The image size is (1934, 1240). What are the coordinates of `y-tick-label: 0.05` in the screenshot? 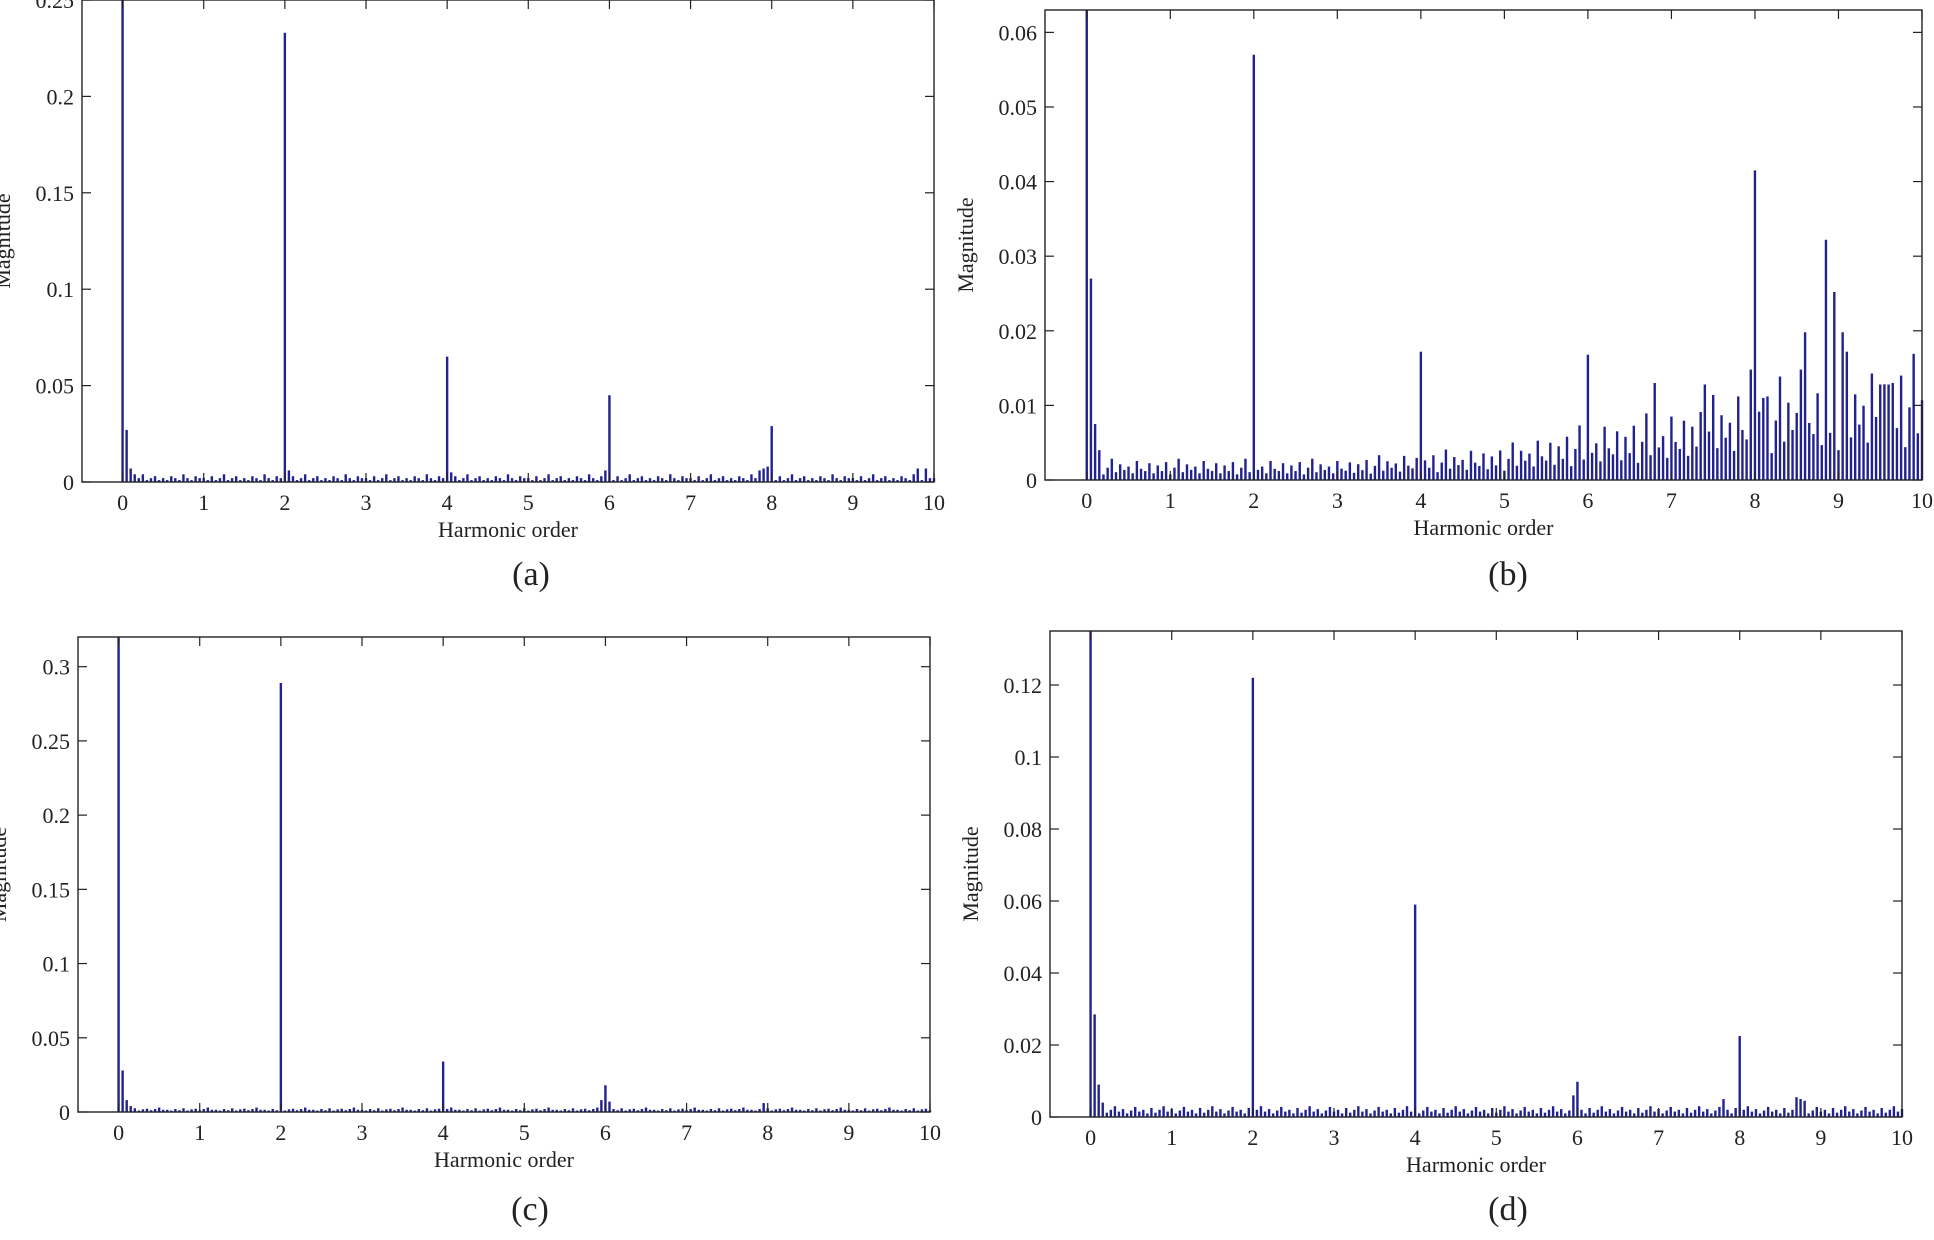 It's located at (1018, 107).